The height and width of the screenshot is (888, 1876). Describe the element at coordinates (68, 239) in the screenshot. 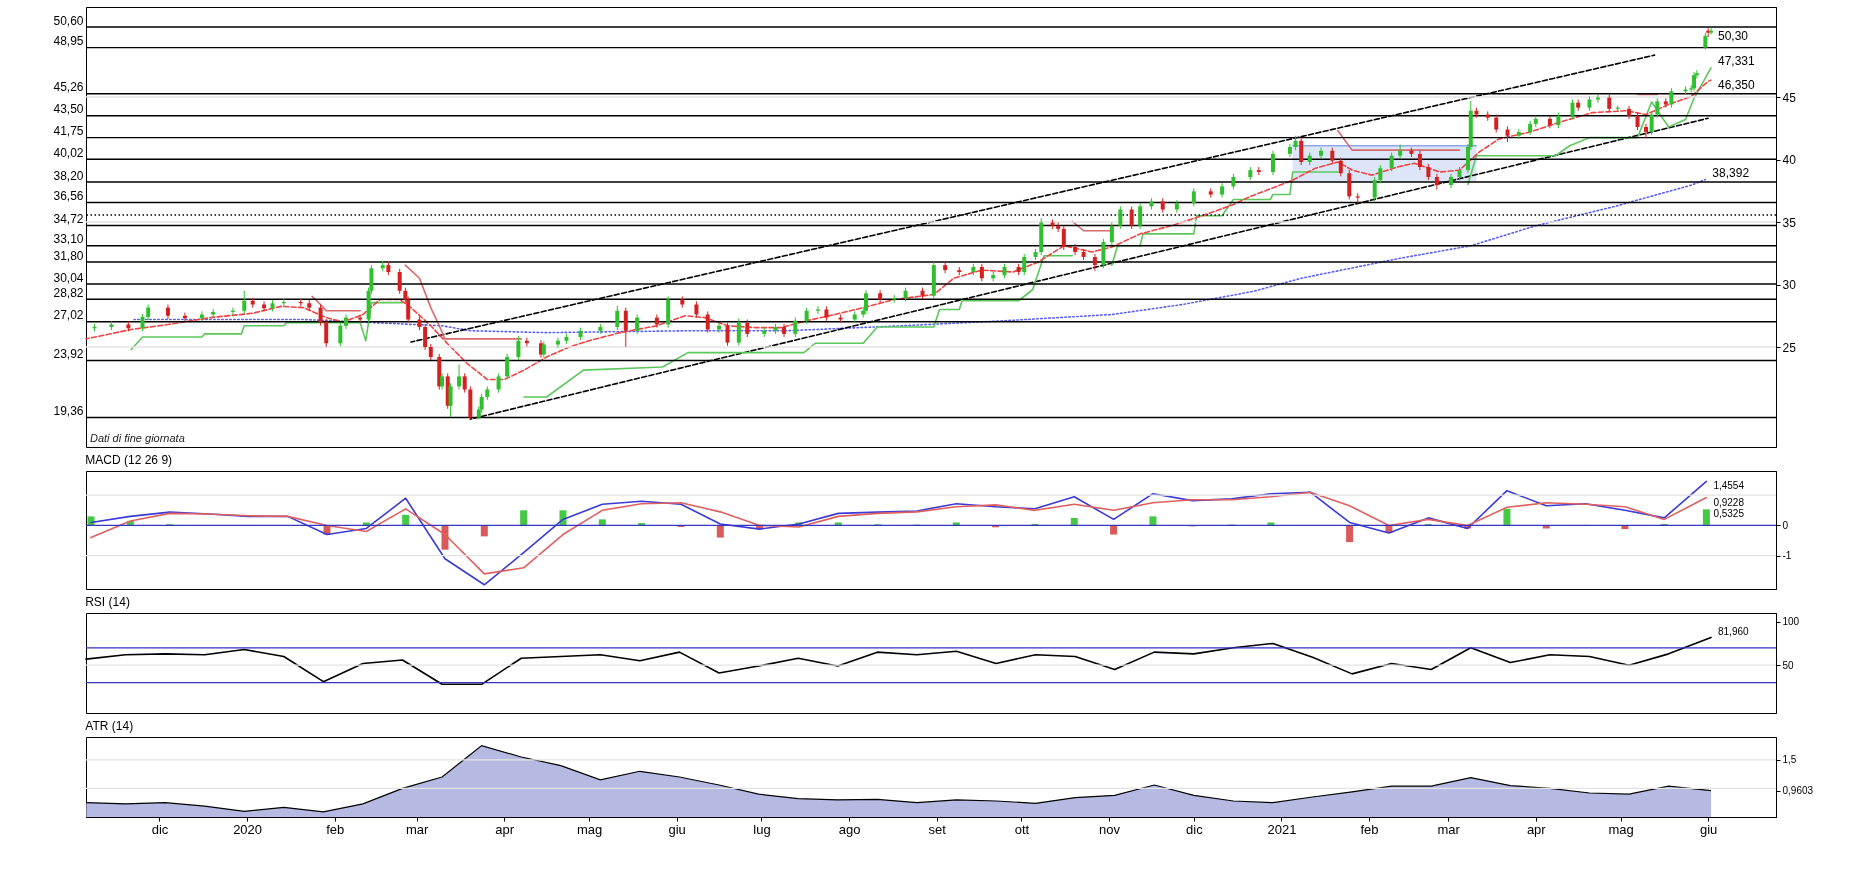

I see `ref-line-label: 33,10` at that location.